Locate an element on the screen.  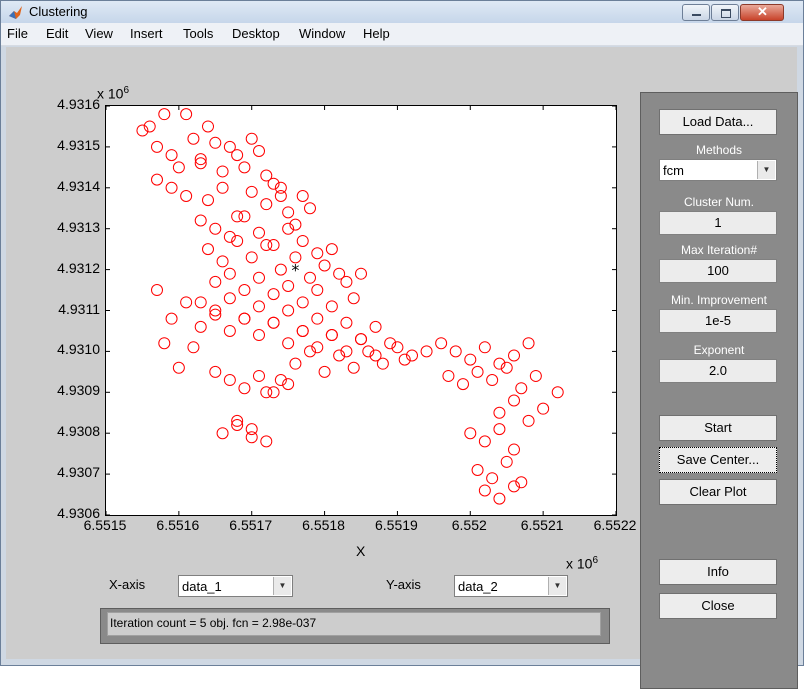
menu-desktop: Desktop is located at coordinates (256, 33).